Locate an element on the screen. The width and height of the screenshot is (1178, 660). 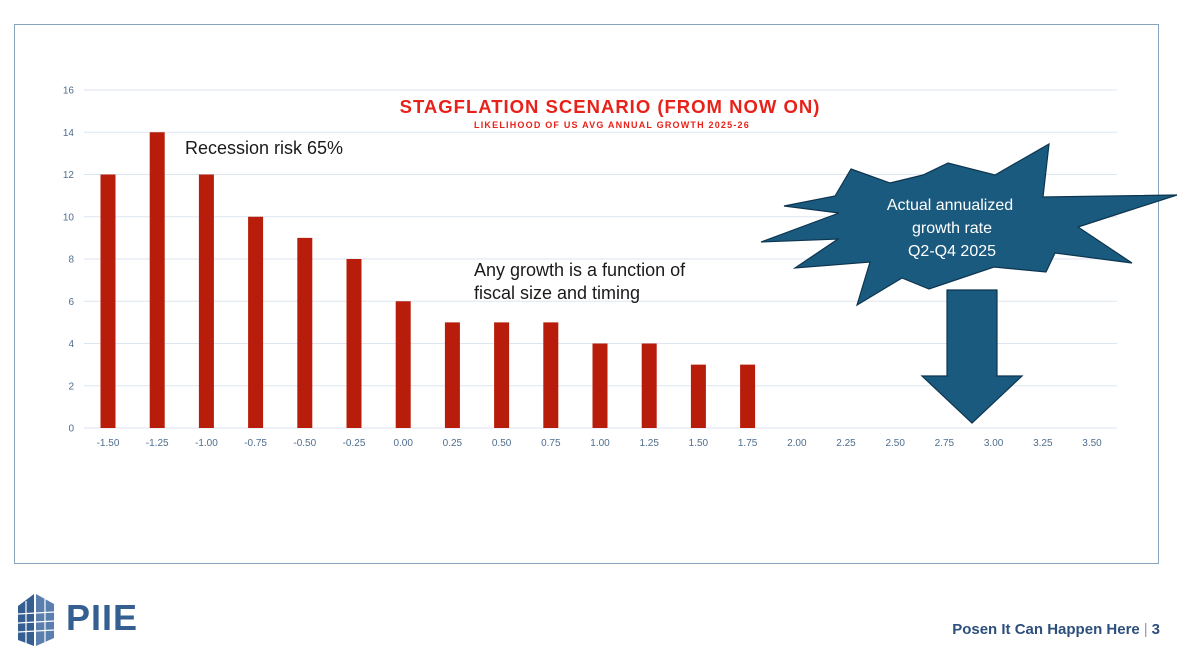
x-tick-label: 0.75 is located at coordinates (551, 443).